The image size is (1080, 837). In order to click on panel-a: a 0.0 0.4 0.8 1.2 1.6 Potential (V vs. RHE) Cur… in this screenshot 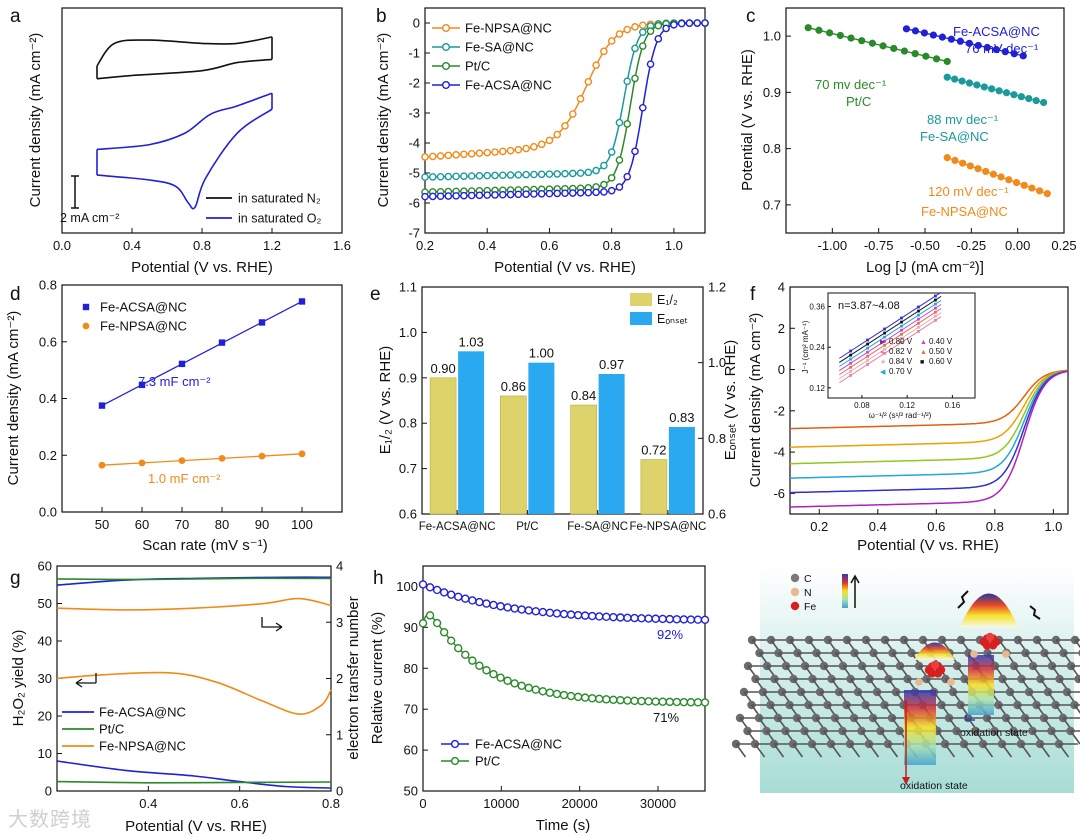, I will do `click(180, 141)`.